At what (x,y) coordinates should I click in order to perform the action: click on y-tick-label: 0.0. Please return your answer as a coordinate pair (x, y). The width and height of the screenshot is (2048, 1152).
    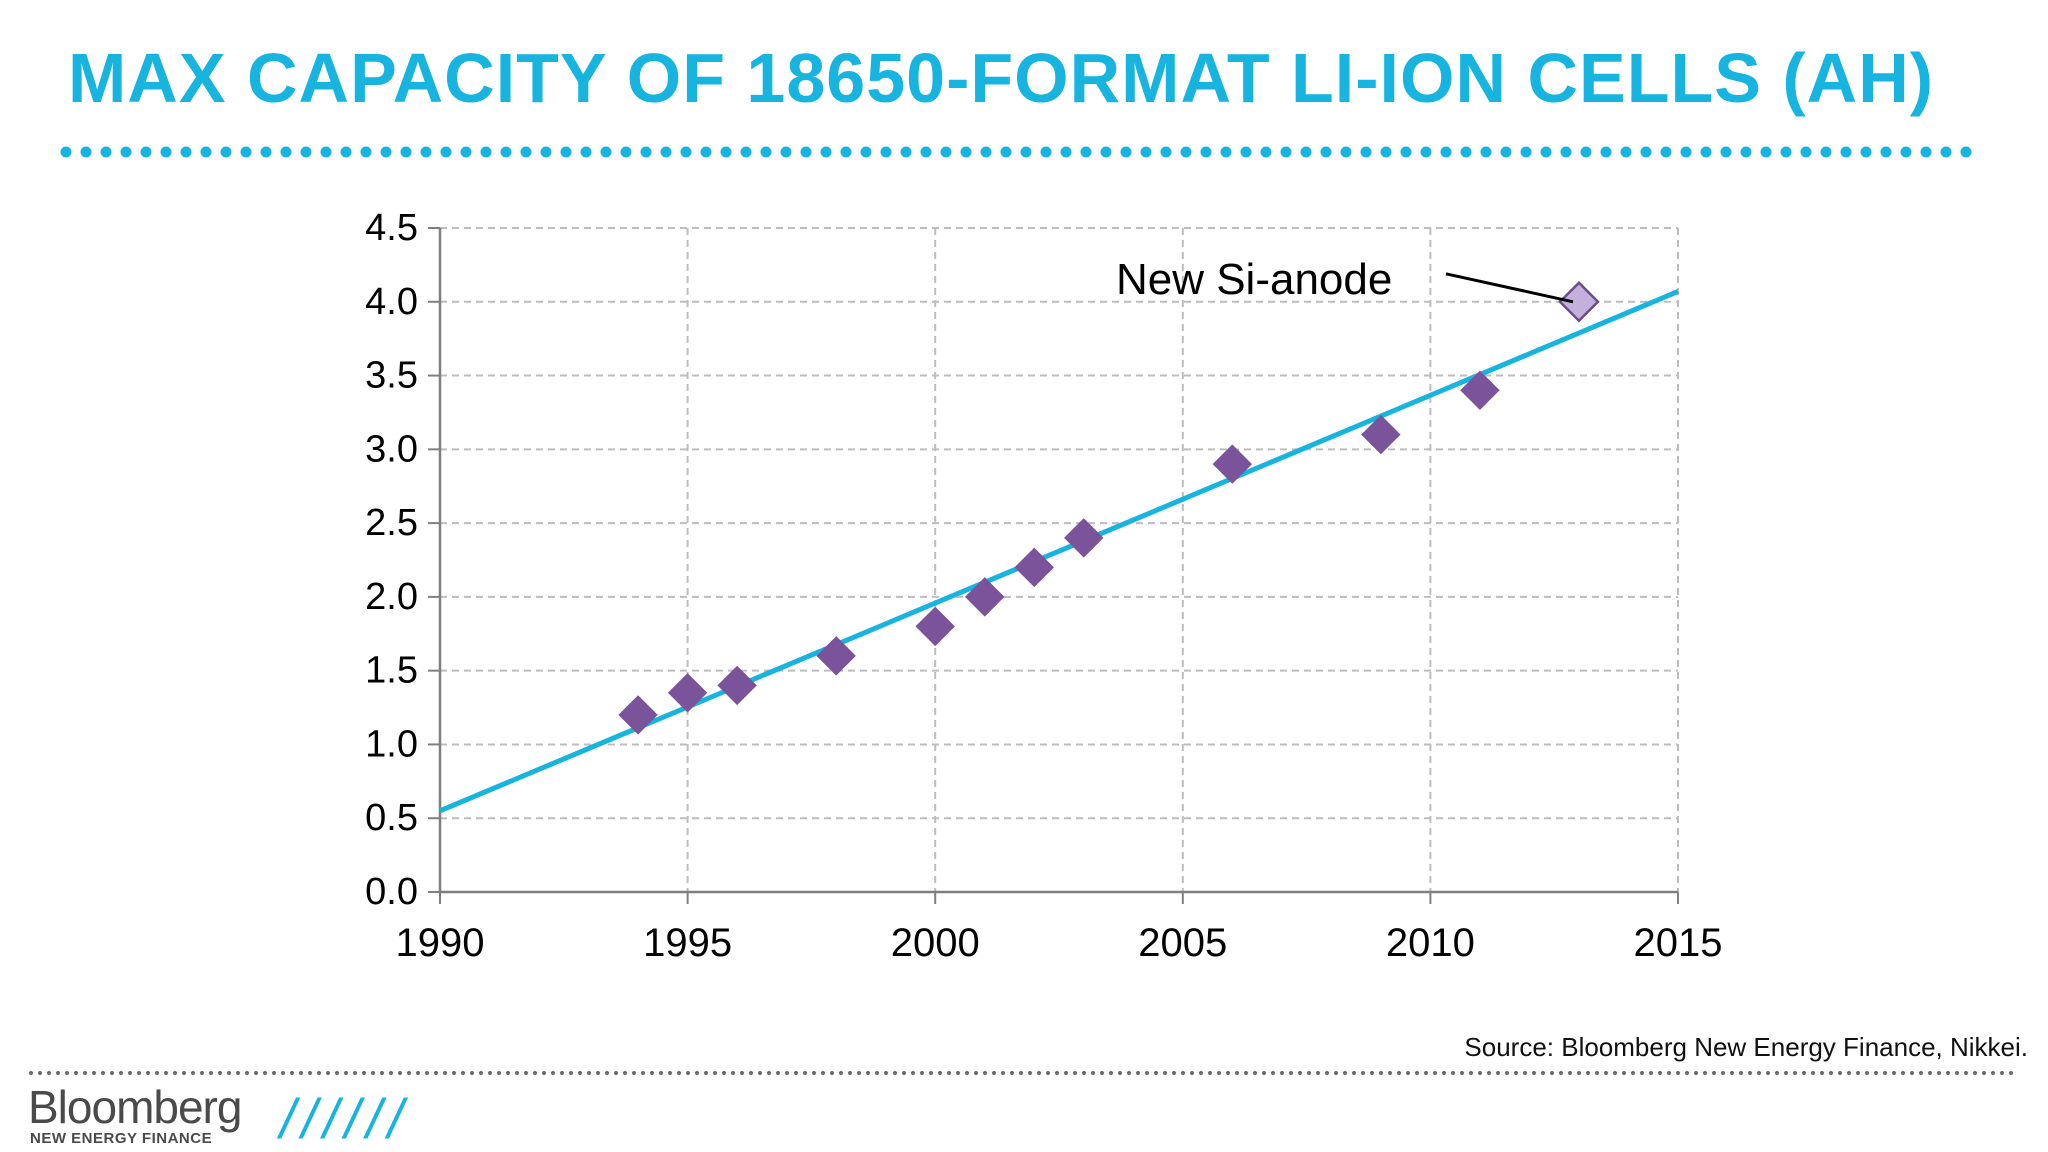
    Looking at the image, I should click on (391, 892).